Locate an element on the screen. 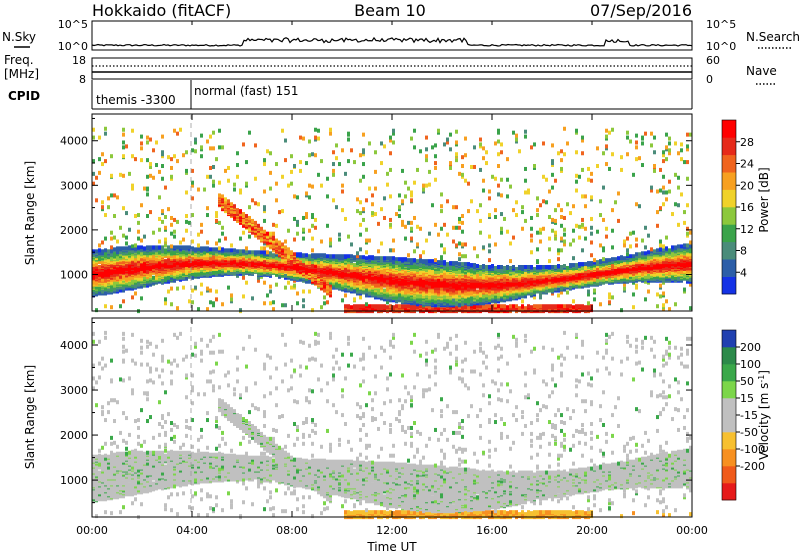  nsky-trace-line is located at coordinates (392, 41).